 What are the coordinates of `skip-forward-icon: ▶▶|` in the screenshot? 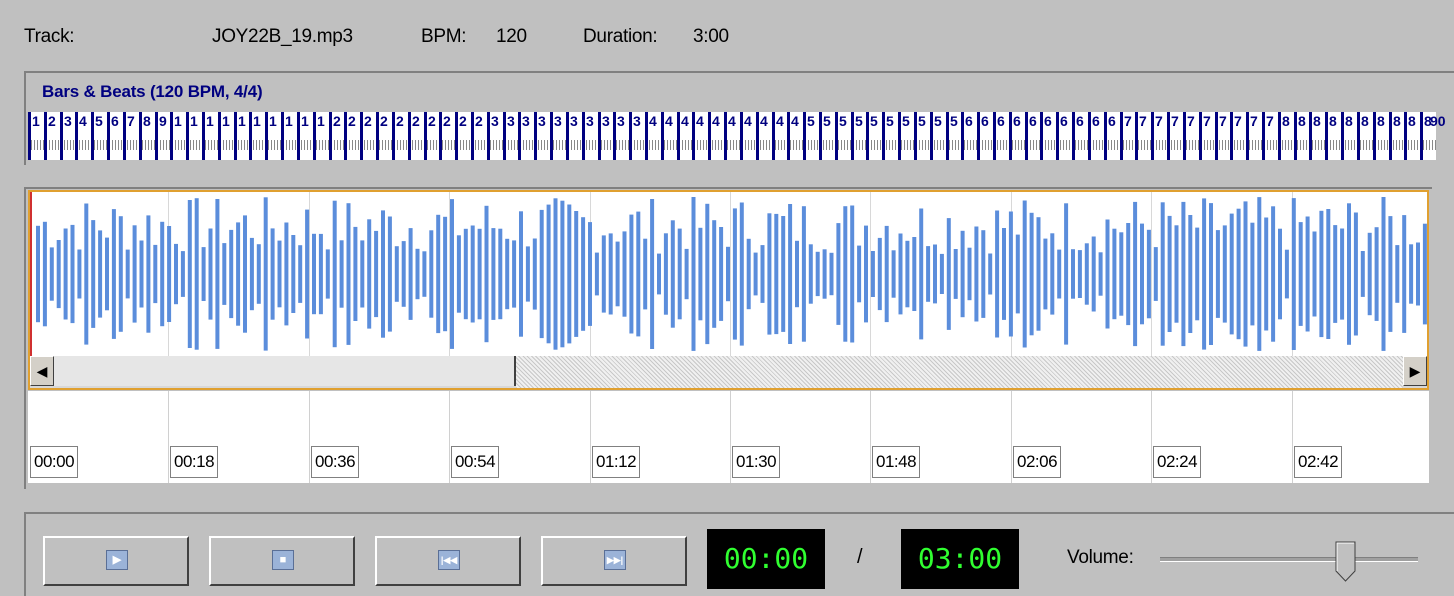 It's located at (615, 560).